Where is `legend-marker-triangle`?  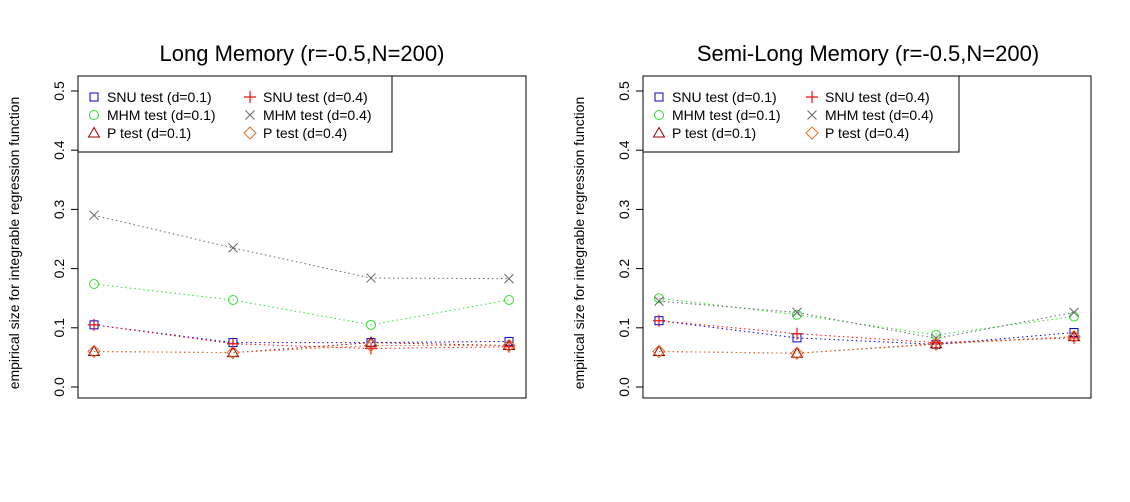 legend-marker-triangle is located at coordinates (659, 132).